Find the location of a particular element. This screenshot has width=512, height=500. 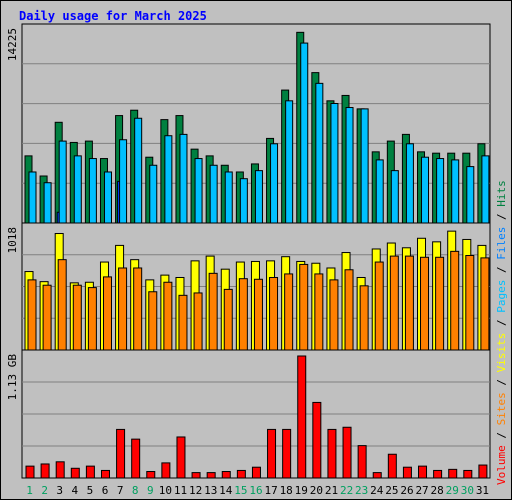

y-max-label-2: 1018 is located at coordinates (12, 240).